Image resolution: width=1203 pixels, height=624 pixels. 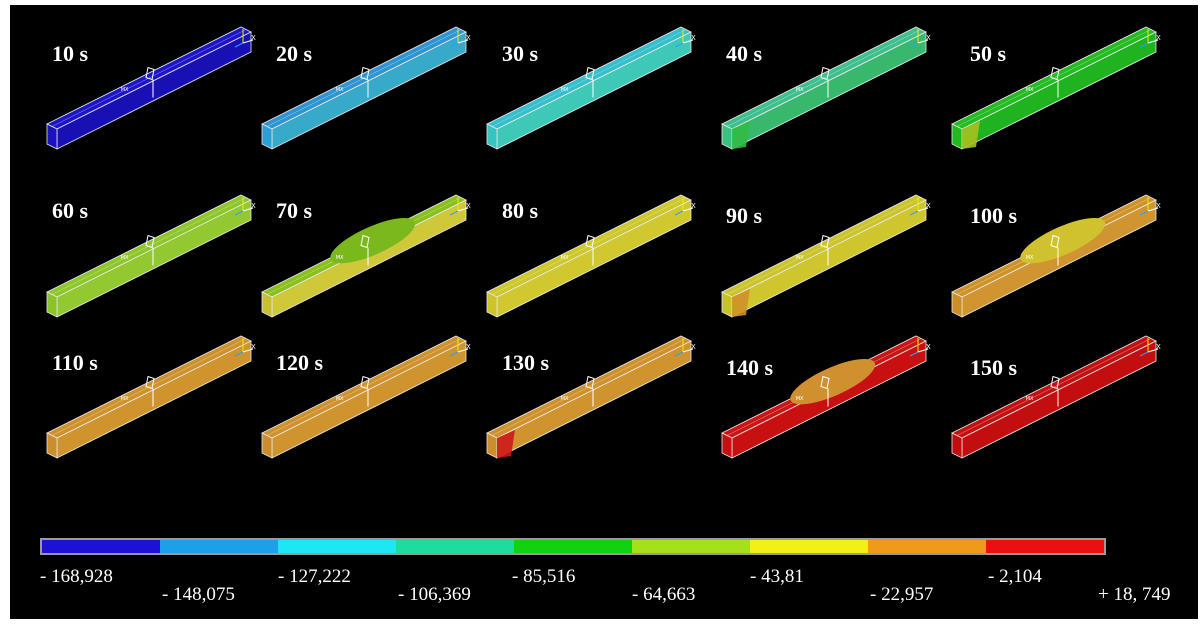 I want to click on legend-tick-label: - 106,369, so click(x=434, y=594).